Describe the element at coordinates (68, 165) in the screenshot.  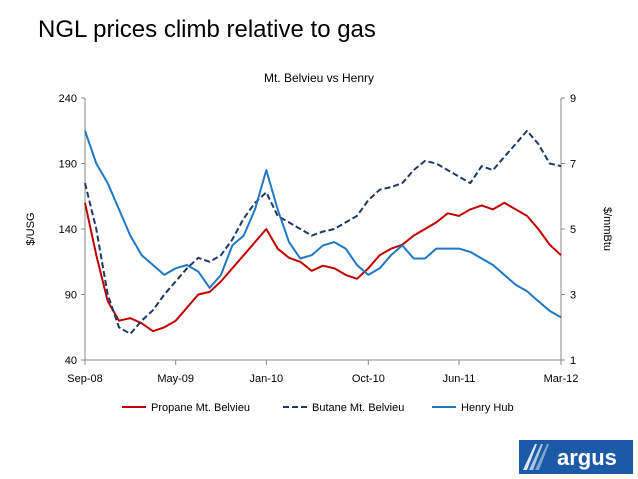
I see `y-left-tick-label: 190` at that location.